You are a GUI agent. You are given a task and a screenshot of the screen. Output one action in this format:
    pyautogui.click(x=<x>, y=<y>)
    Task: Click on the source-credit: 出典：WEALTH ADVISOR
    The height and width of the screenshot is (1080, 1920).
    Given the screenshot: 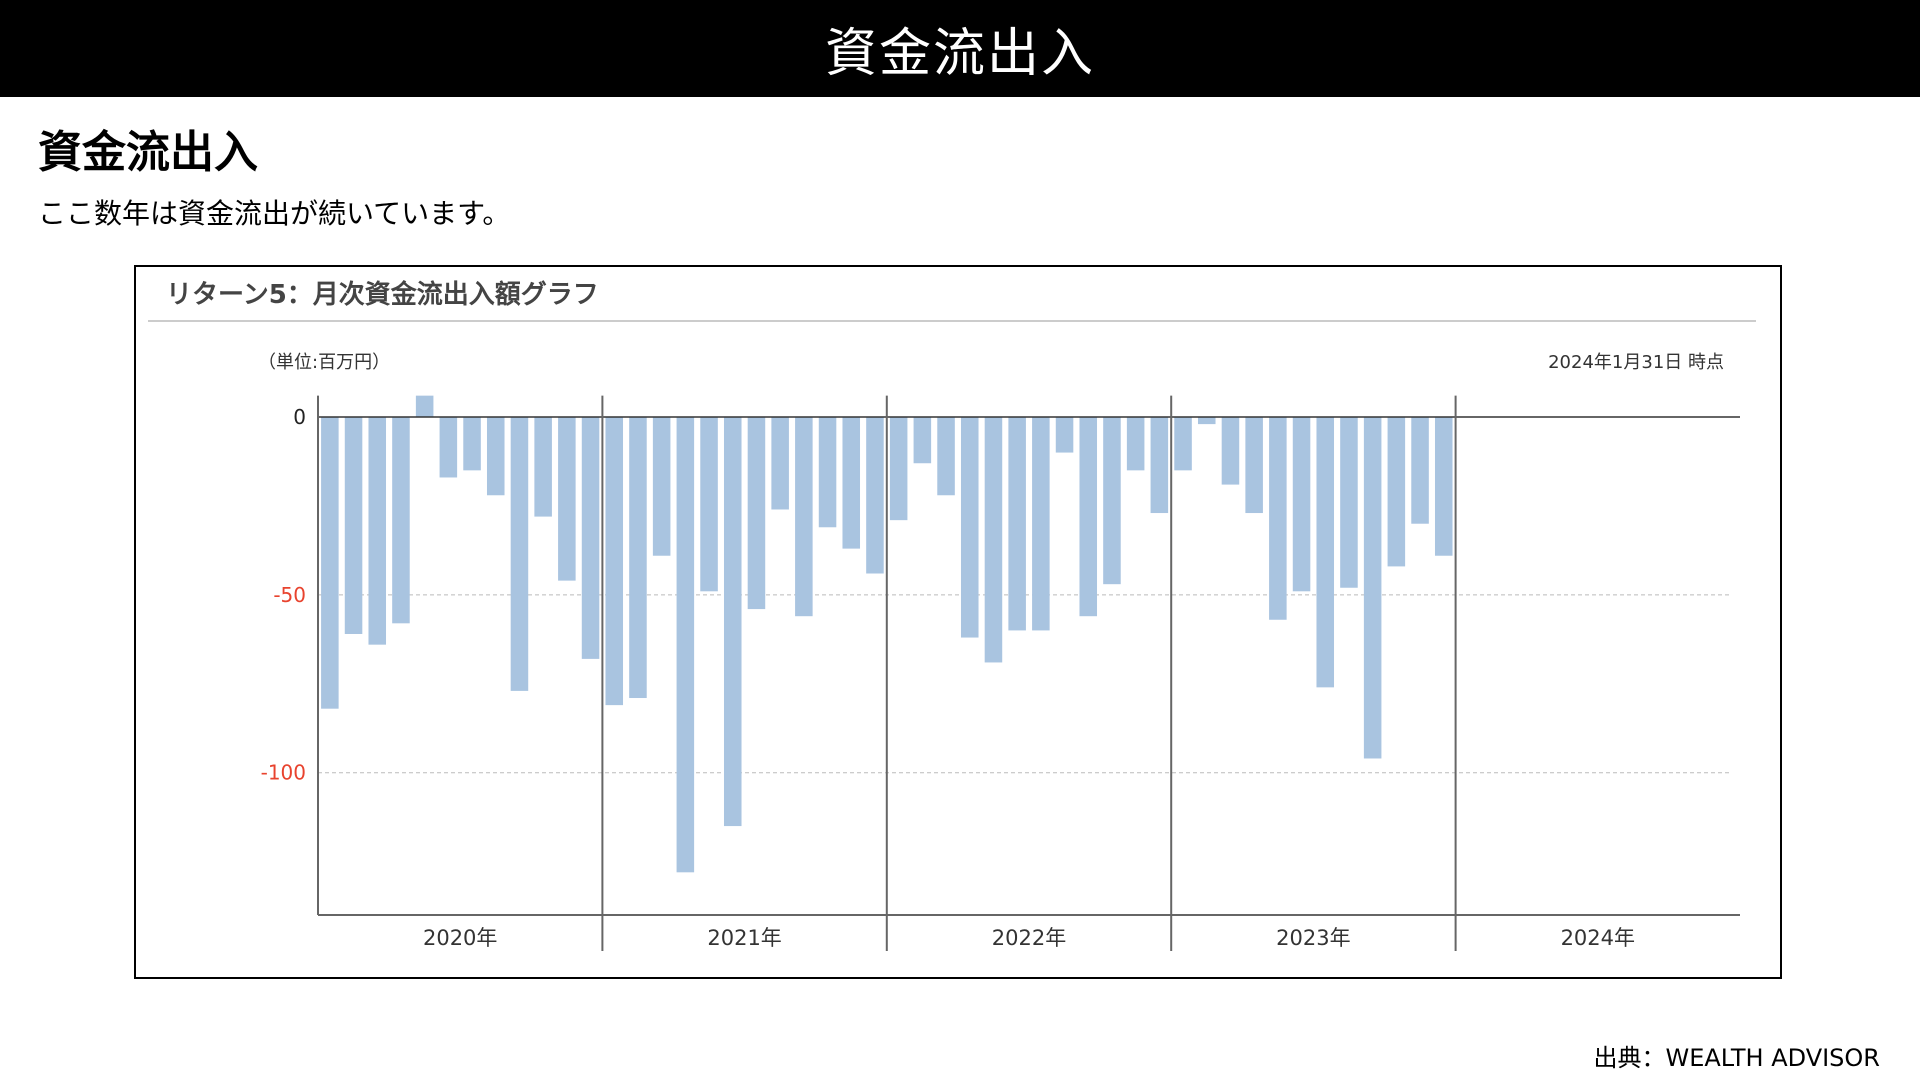 What is the action you would take?
    pyautogui.click(x=1737, y=1058)
    